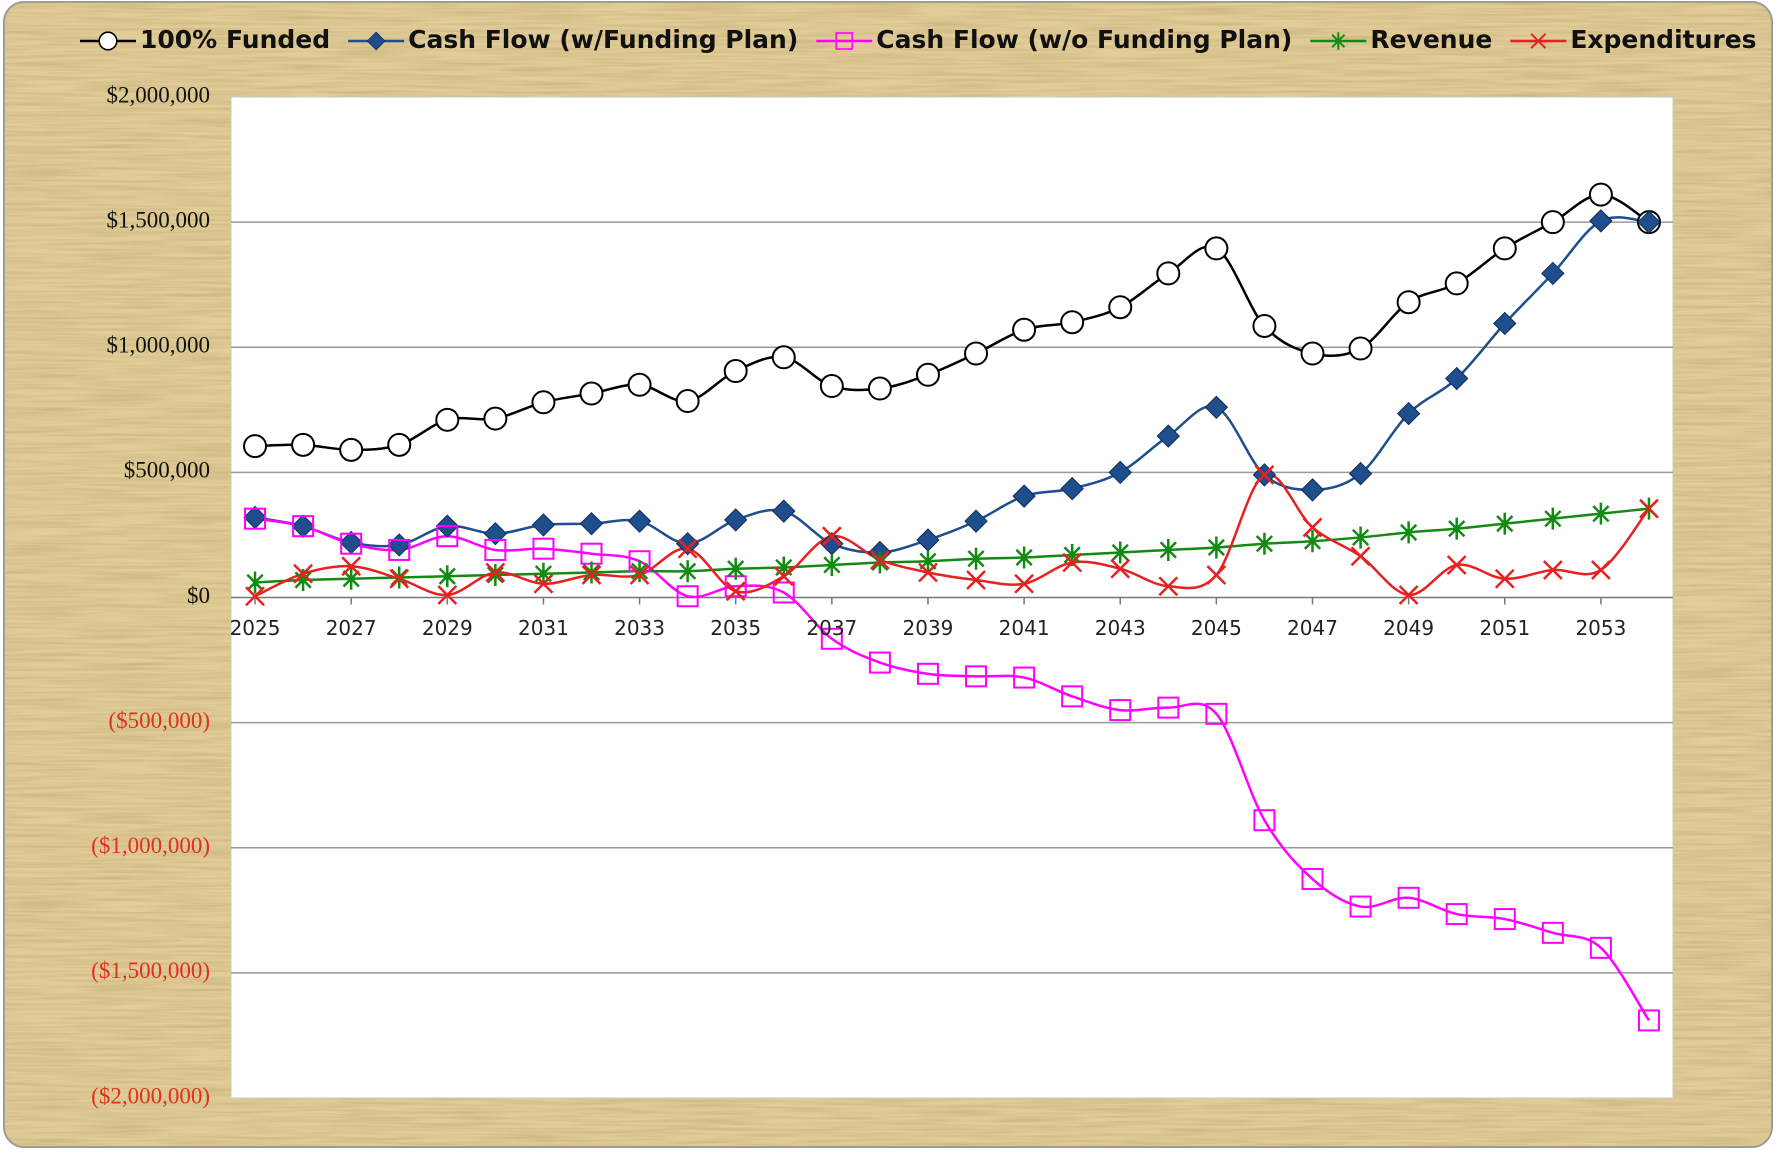 The width and height of the screenshot is (1776, 1149). I want to click on y-tick-label: $2,000,000, so click(159, 94).